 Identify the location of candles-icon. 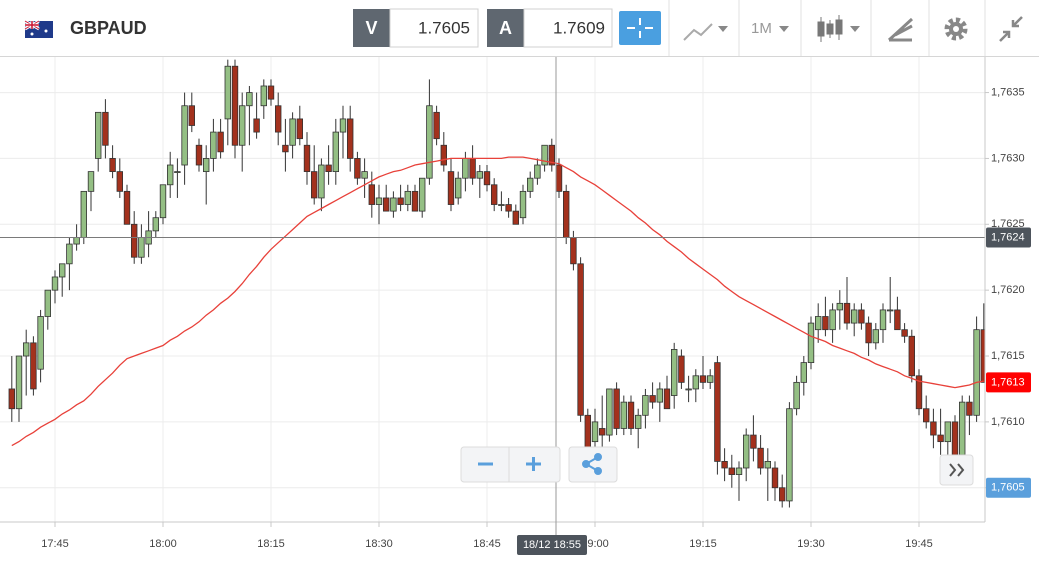
(830, 28).